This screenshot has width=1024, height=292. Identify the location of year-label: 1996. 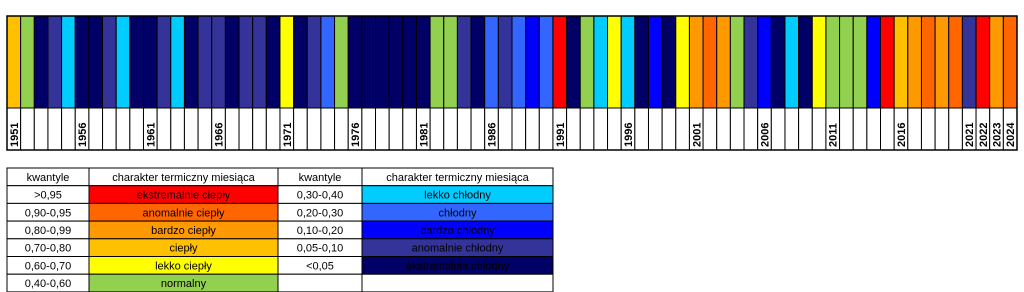
(629, 135).